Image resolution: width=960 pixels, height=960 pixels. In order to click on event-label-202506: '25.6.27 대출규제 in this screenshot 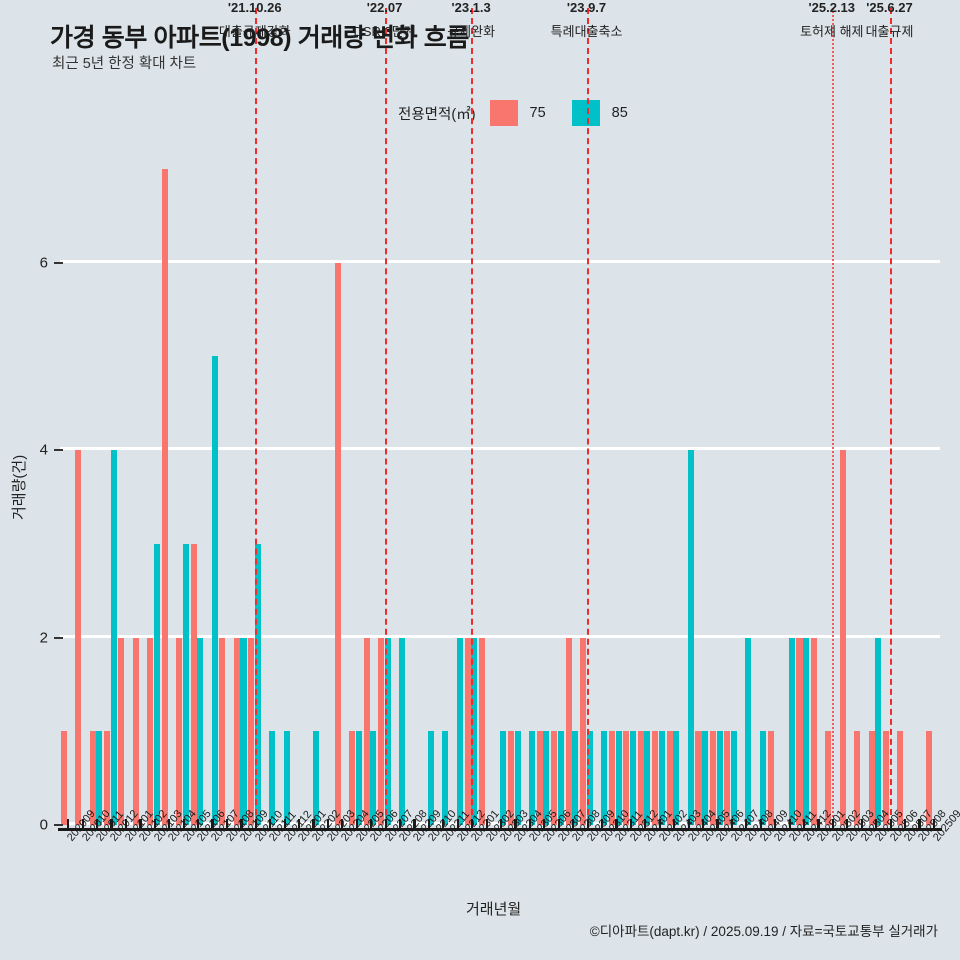, I will do `click(890, 20)`.